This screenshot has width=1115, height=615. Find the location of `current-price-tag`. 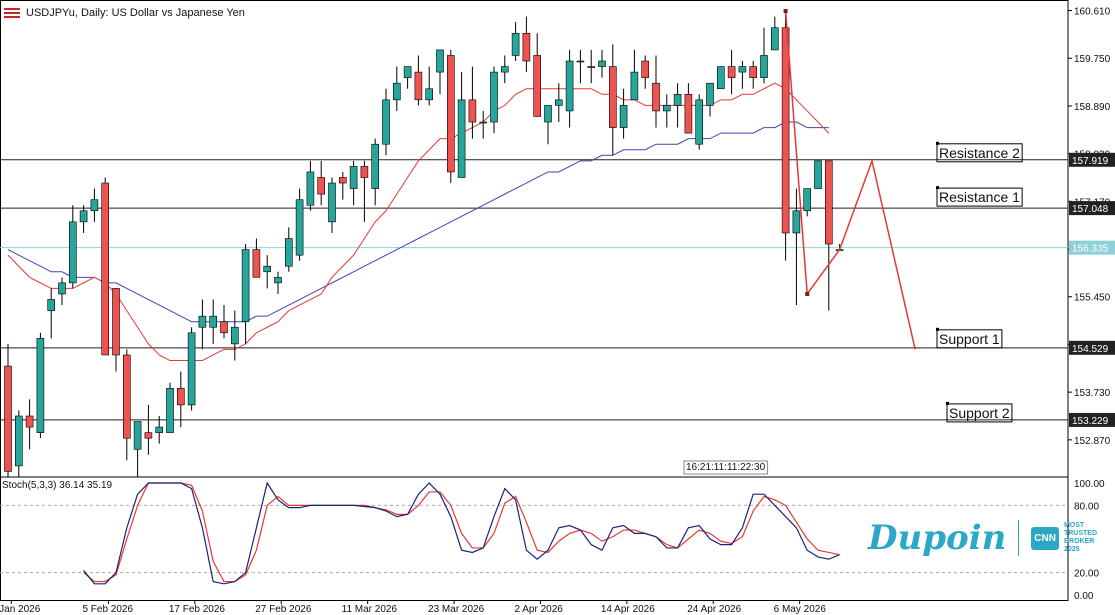

current-price-tag is located at coordinates (1092, 247).